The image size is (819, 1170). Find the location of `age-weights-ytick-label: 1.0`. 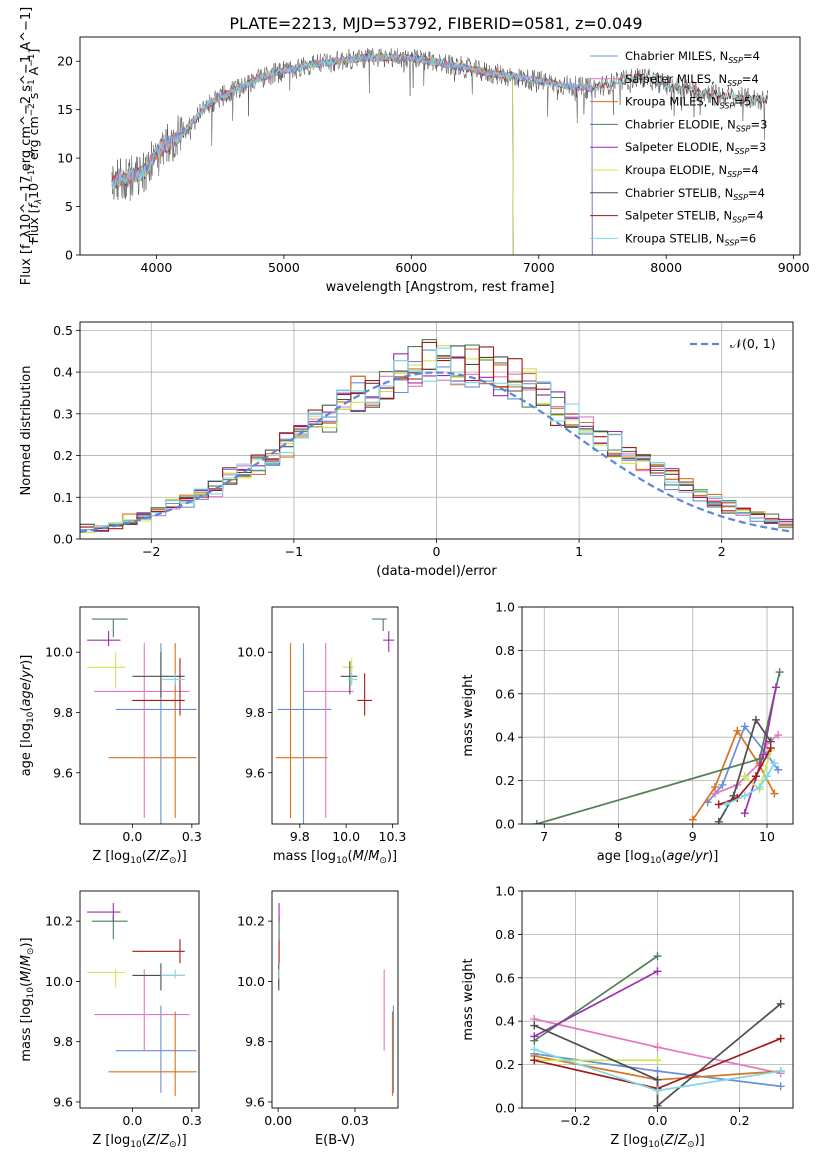

age-weights-ytick-label: 1.0 is located at coordinates (505, 607).